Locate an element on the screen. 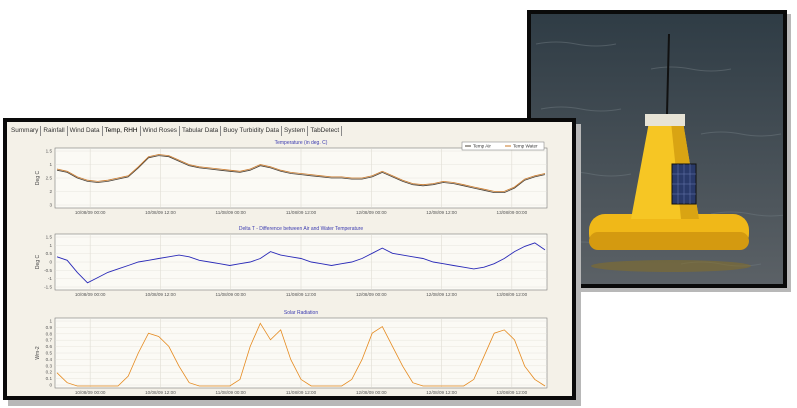 Image resolution: width=797 pixels, height=408 pixels. x-tick-label: 13/08/09 00:00 is located at coordinates (512, 212).